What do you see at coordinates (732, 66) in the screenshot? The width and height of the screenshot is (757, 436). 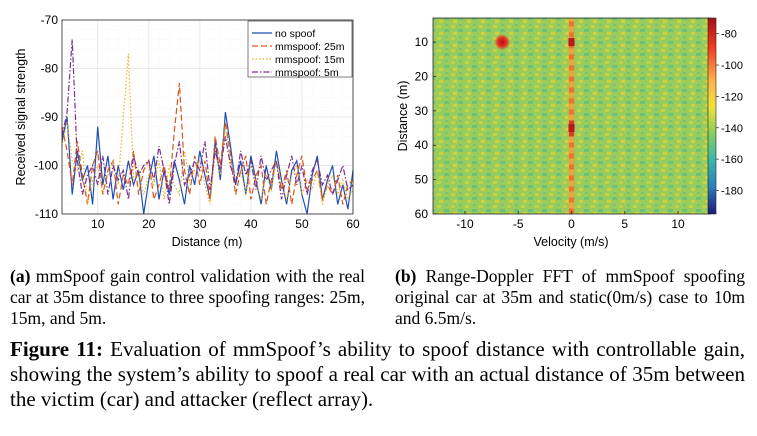 I see `colorbar-tick-label: -100` at bounding box center [732, 66].